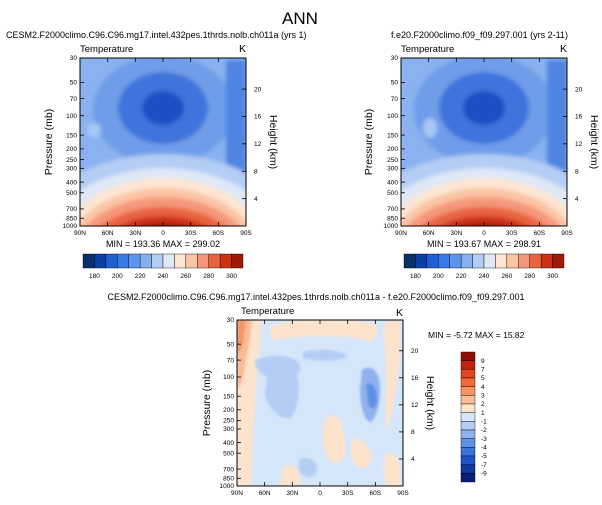 This screenshot has height=505, width=602. Describe the element at coordinates (320, 403) in the screenshot. I see `difference-field` at that location.